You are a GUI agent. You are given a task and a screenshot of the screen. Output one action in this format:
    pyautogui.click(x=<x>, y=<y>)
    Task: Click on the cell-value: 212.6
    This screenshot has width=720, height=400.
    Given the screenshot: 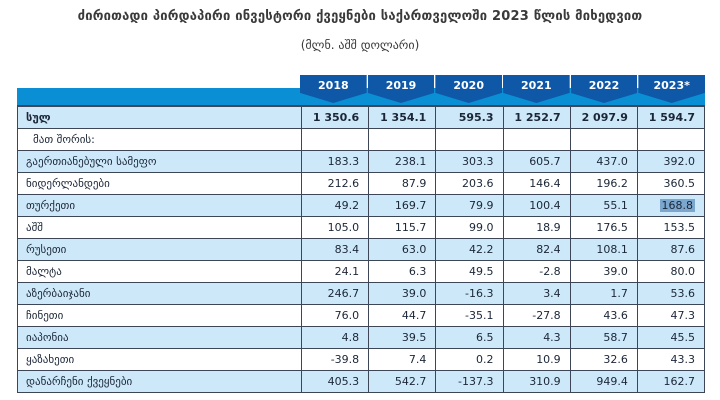 What is the action you would take?
    pyautogui.click(x=334, y=183)
    